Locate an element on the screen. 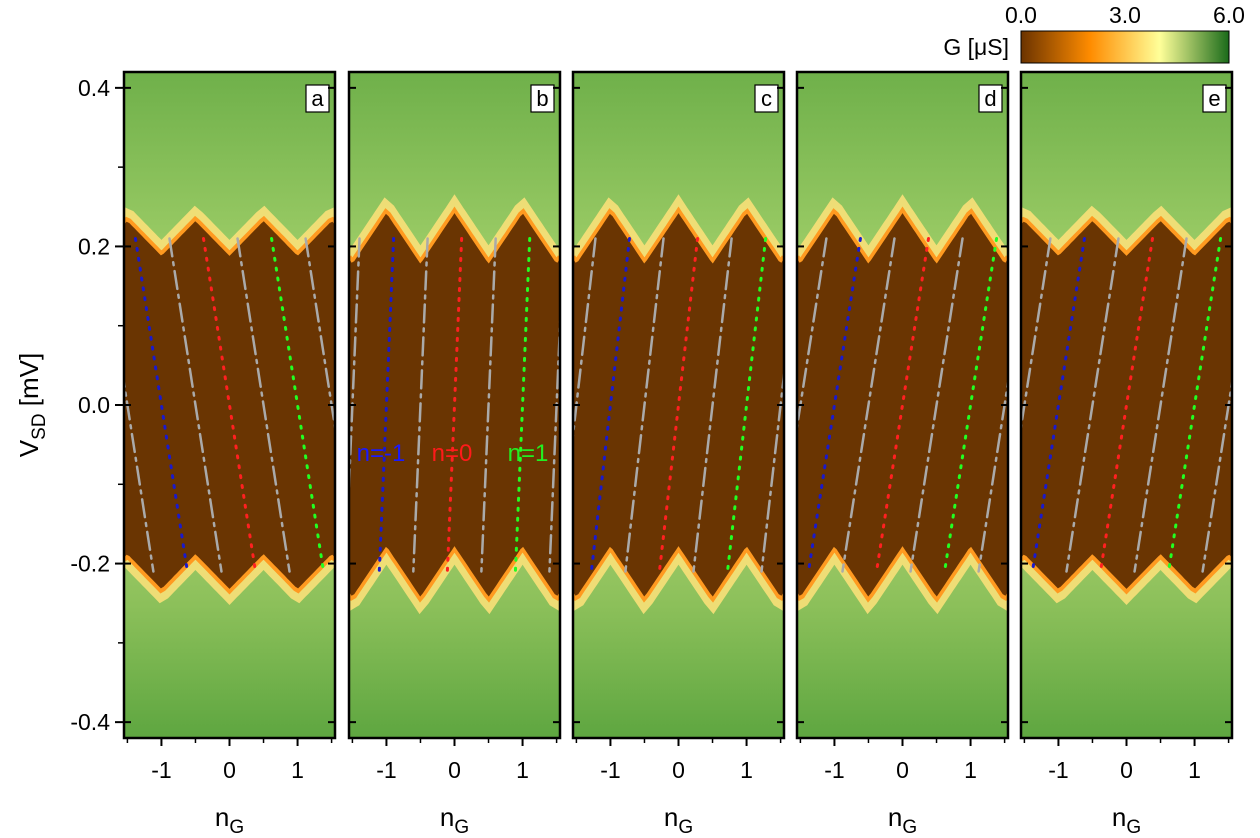  panel-b-label: b is located at coordinates (542, 98).